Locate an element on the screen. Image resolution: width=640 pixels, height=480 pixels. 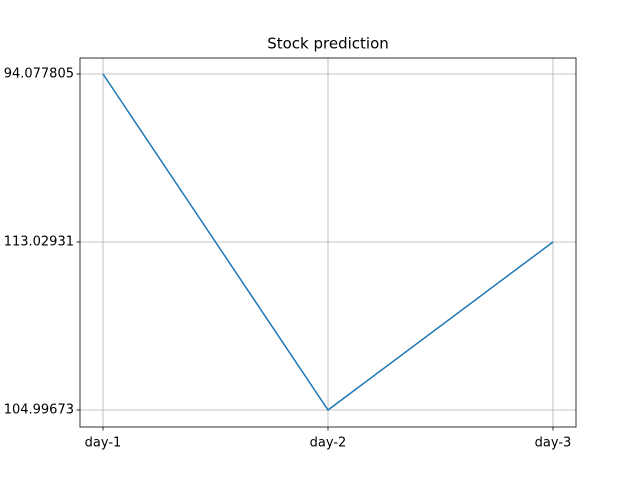
y-tick-label: 104.99673 is located at coordinates (39, 410).